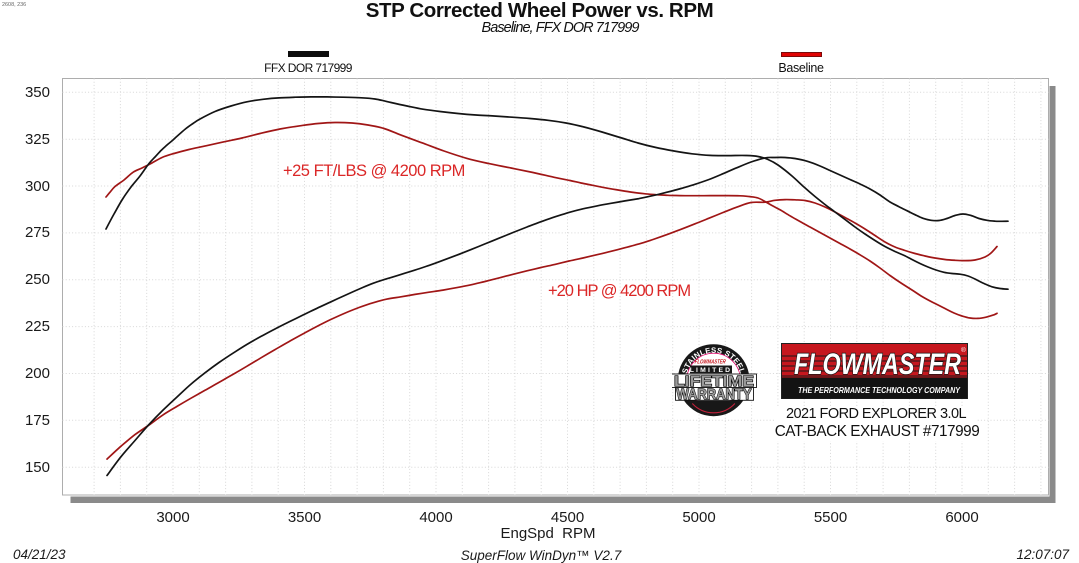 Image resolution: width=1079 pixels, height=563 pixels. Describe the element at coordinates (711, 370) in the screenshot. I see `svg-text: LIMITED` at that location.